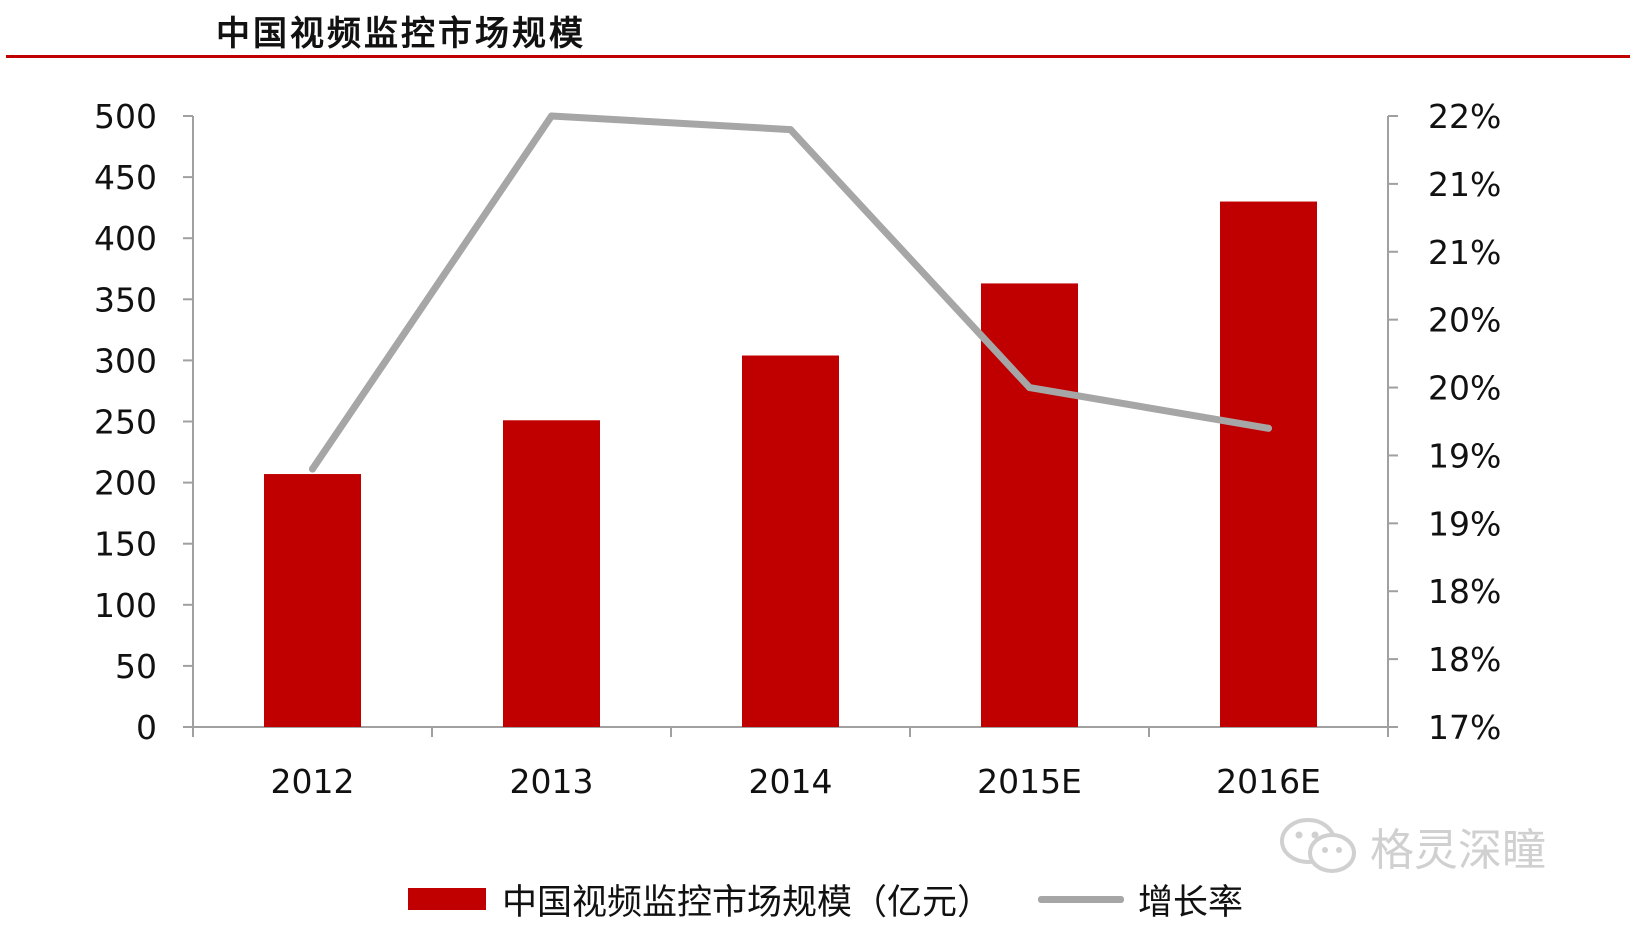 The width and height of the screenshot is (1630, 932). I want to click on y-left-tick-label: 150, so click(125, 544).